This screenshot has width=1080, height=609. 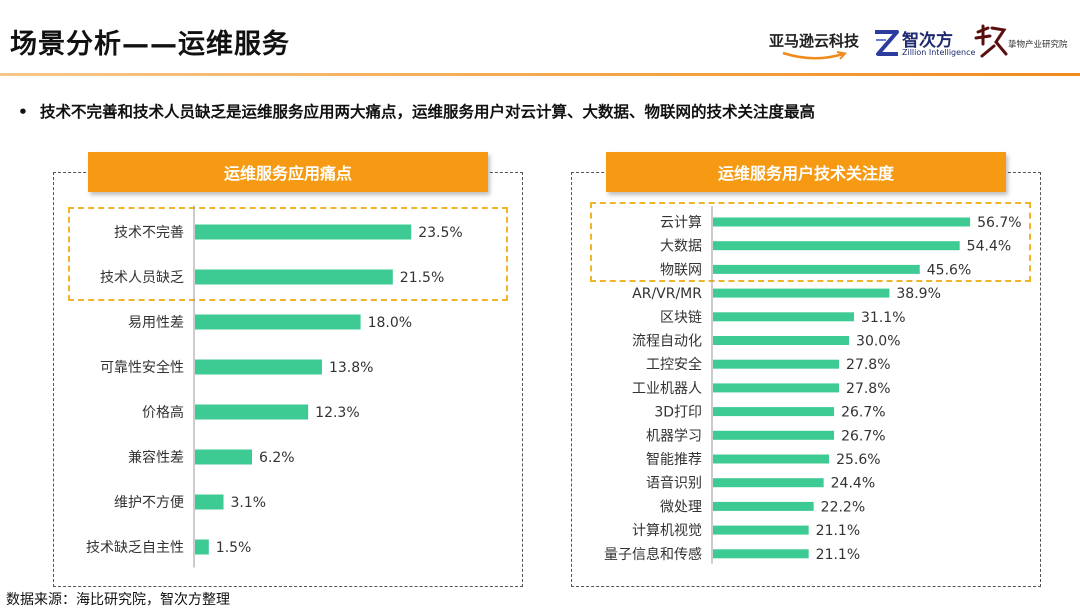 I want to click on tech-value-label: 30.0%, so click(x=878, y=342).